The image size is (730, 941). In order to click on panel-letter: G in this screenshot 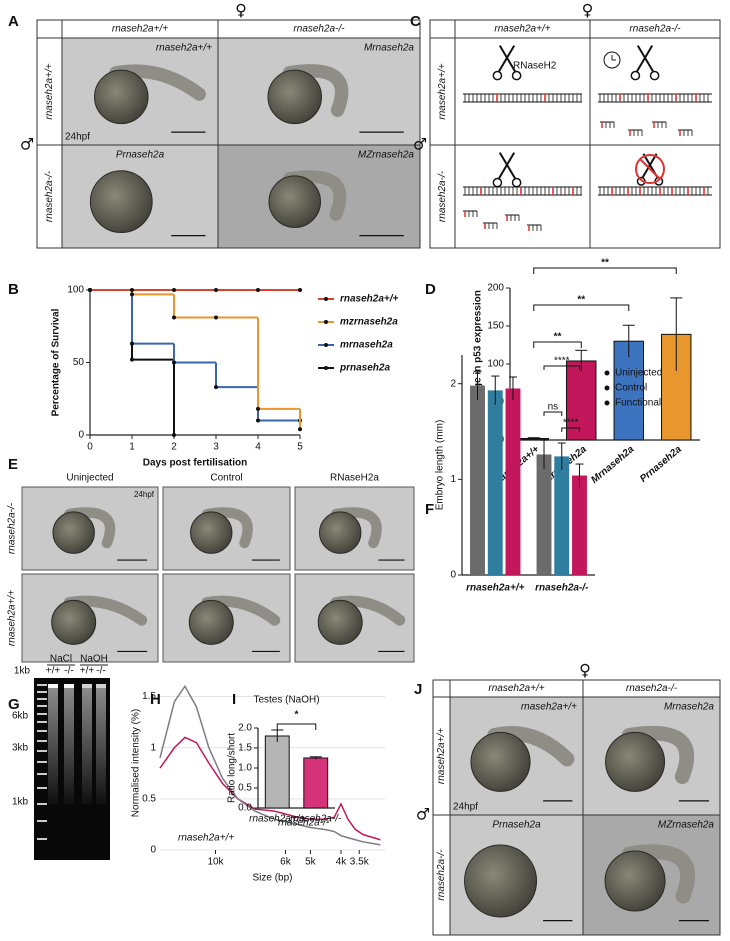, I will do `click(14, 704)`.